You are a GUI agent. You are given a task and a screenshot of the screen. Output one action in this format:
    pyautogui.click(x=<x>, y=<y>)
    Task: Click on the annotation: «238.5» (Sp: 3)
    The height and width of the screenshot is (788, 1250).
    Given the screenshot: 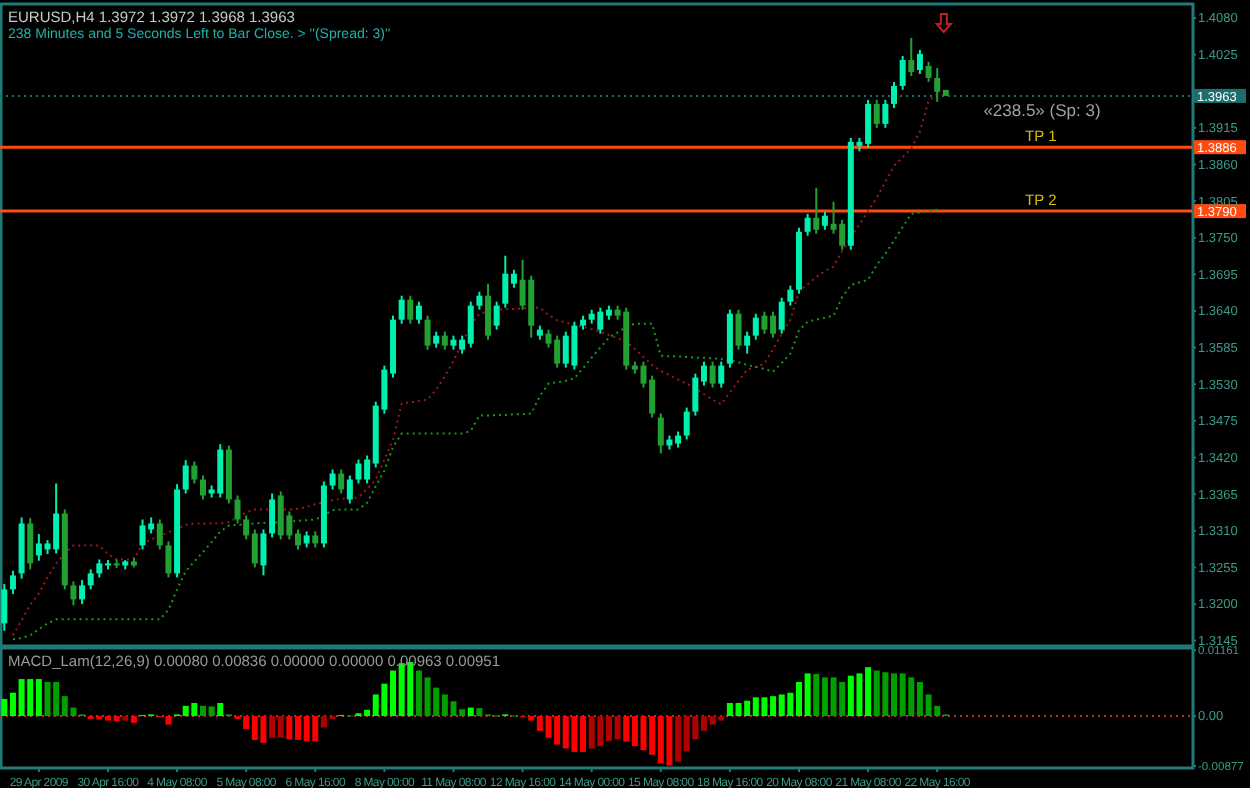 What is the action you would take?
    pyautogui.click(x=1042, y=109)
    